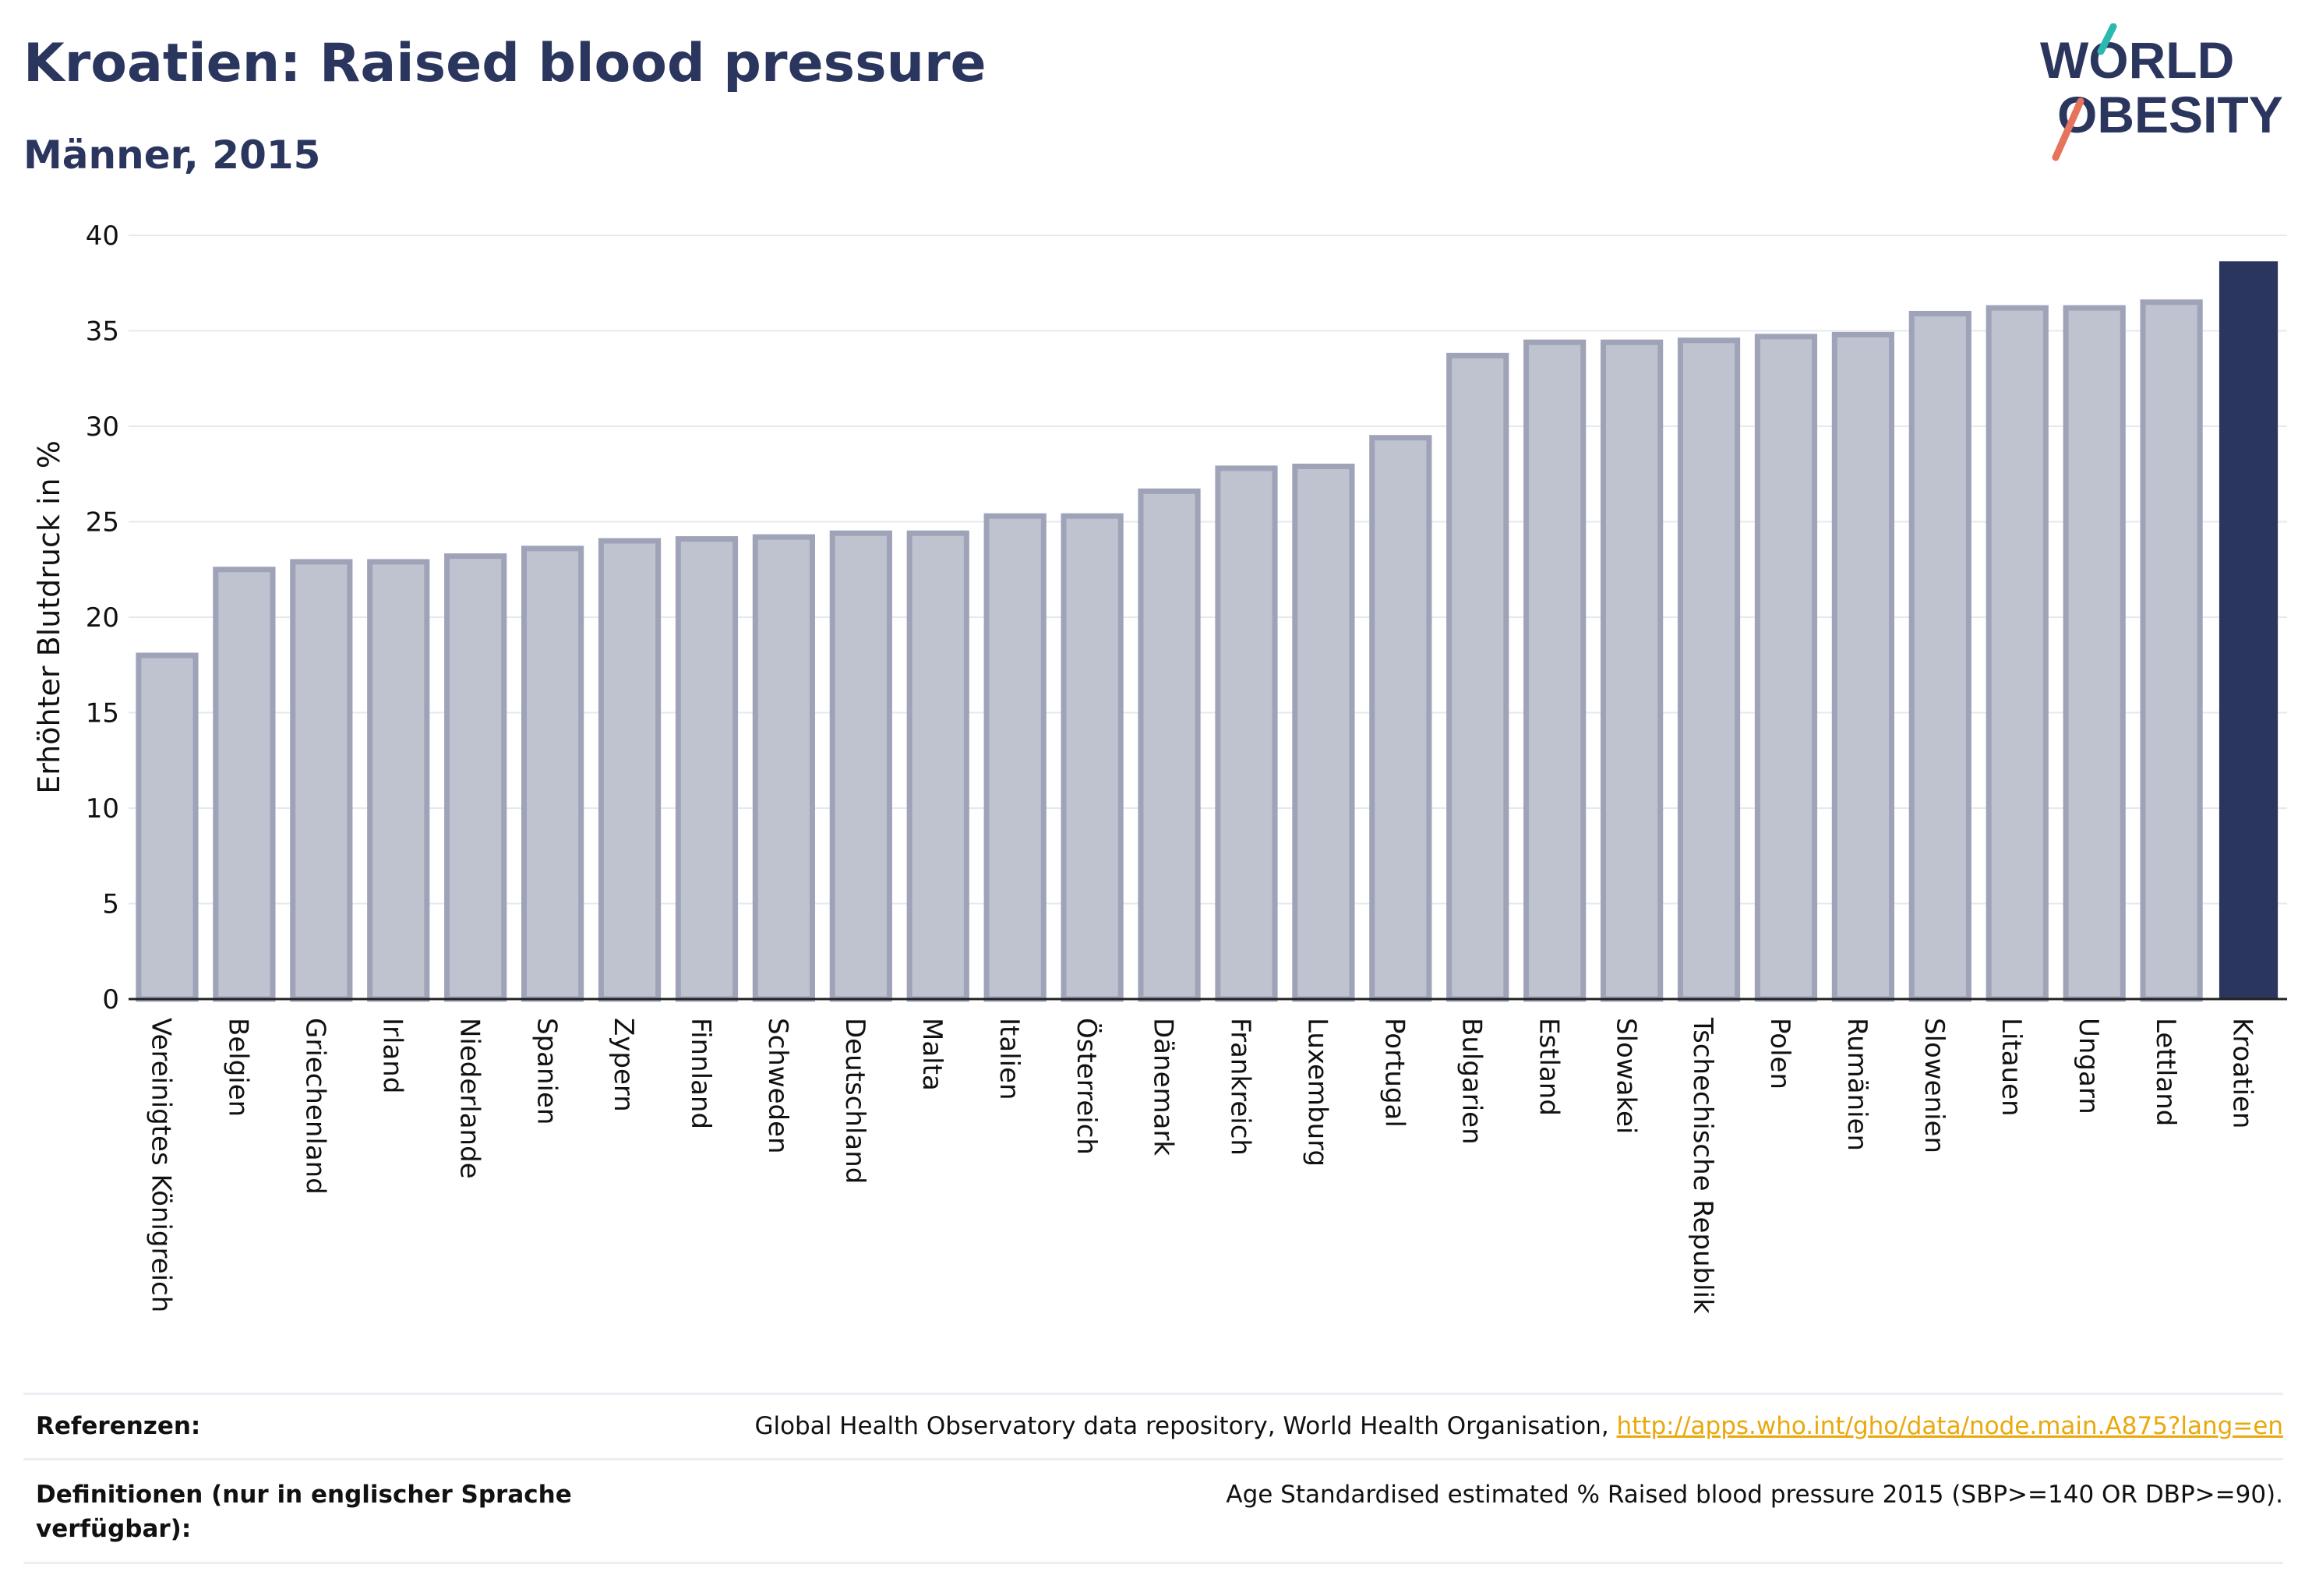  Describe the element at coordinates (2011, 1067) in the screenshot. I see `x-tick-label: Litauen` at that location.